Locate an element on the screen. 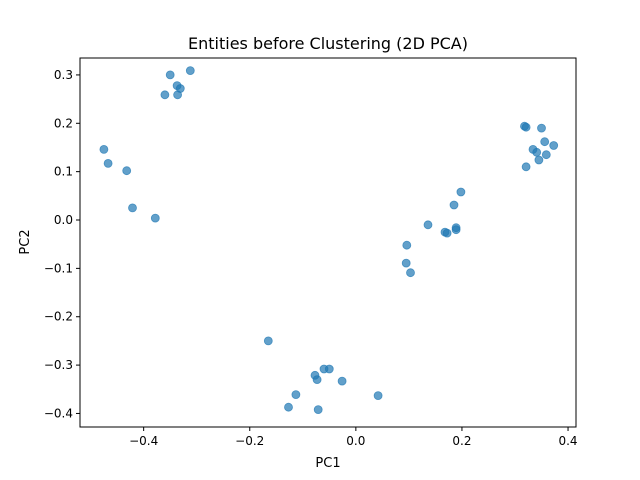 The height and width of the screenshot is (480, 640). y-axis-label: PC2 is located at coordinates (25, 241).